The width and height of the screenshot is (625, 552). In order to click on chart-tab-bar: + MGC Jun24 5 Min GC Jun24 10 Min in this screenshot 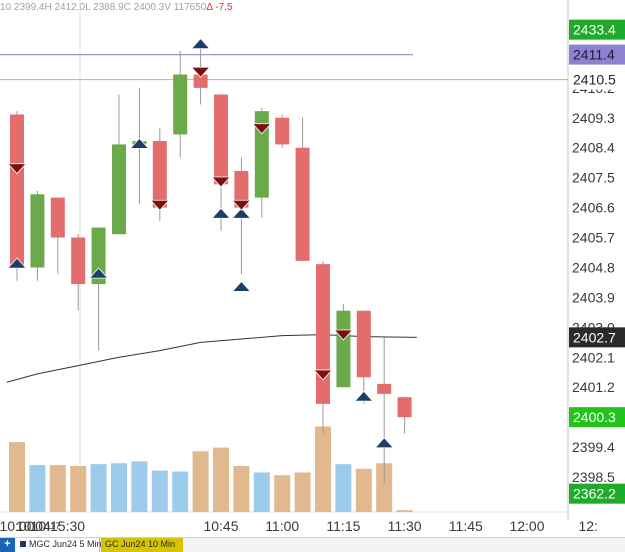, I will do `click(312, 544)`.